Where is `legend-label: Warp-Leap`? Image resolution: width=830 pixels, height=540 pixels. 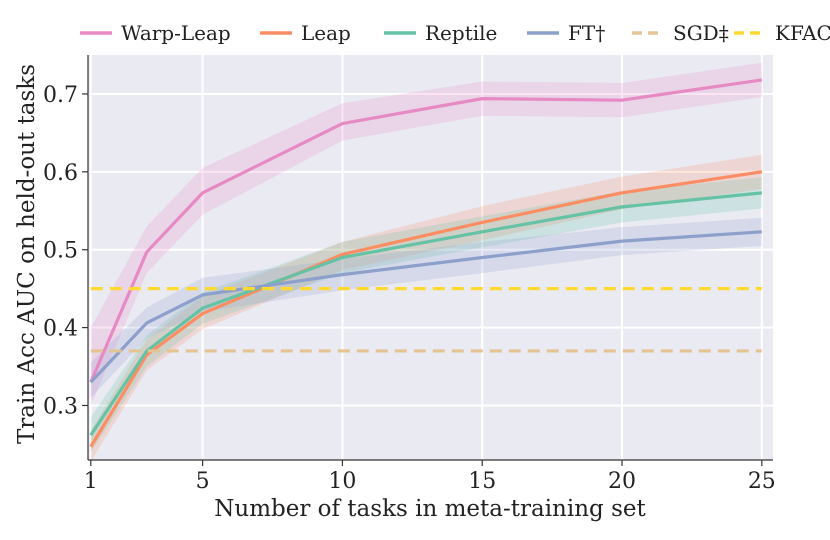 legend-label: Warp-Leap is located at coordinates (176, 33).